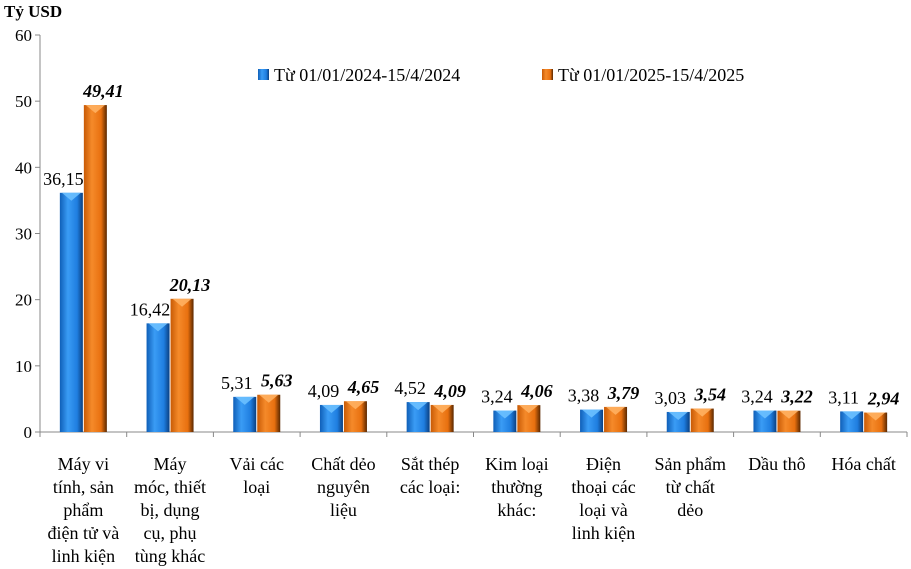  I want to click on data-label: 5,31, so click(237, 383).